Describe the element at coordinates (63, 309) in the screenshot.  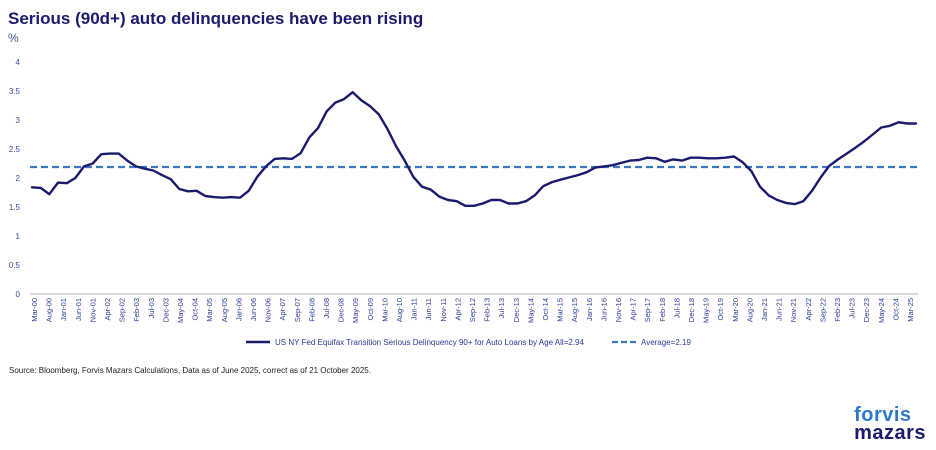
I see `x-tick-label: Jan-01` at that location.